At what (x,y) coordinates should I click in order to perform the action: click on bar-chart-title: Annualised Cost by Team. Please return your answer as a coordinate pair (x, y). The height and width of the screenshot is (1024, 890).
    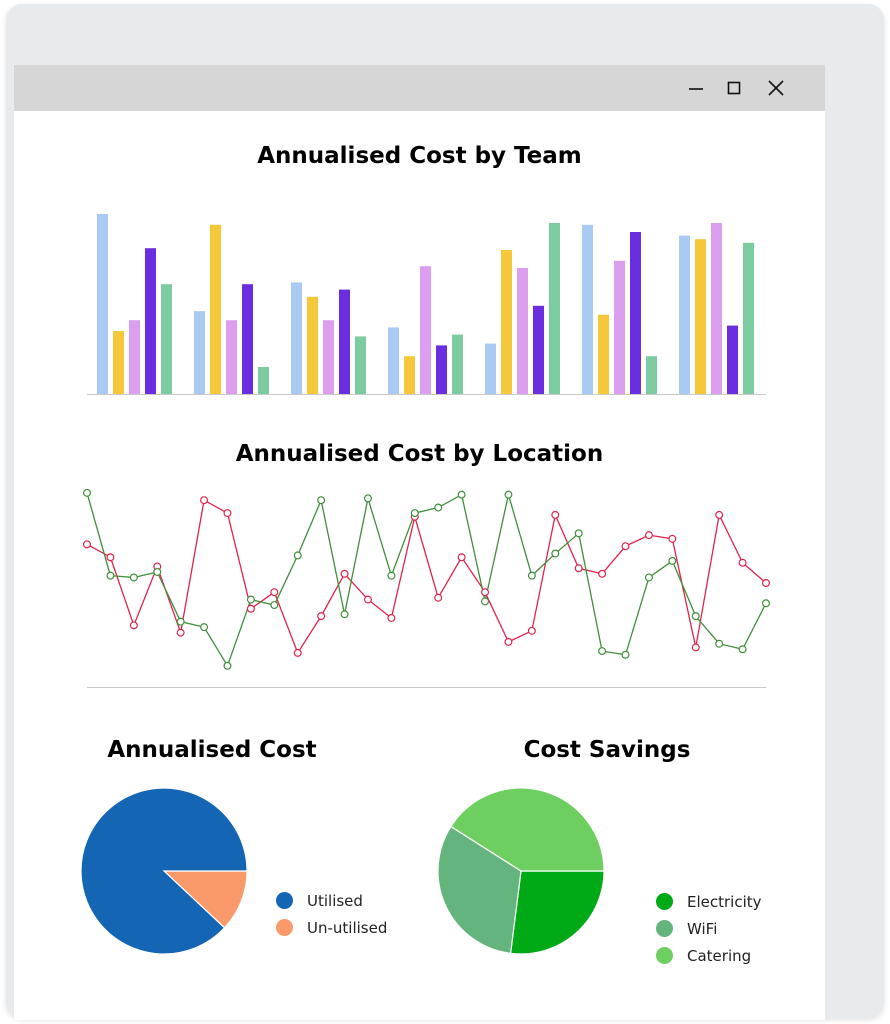
    Looking at the image, I should click on (419, 156).